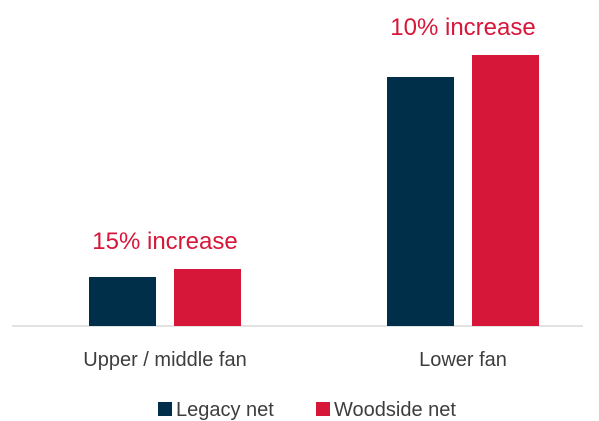 This screenshot has height=421, width=599. What do you see at coordinates (395, 410) in the screenshot?
I see `legend-label-woodside-net: Woodside net` at bounding box center [395, 410].